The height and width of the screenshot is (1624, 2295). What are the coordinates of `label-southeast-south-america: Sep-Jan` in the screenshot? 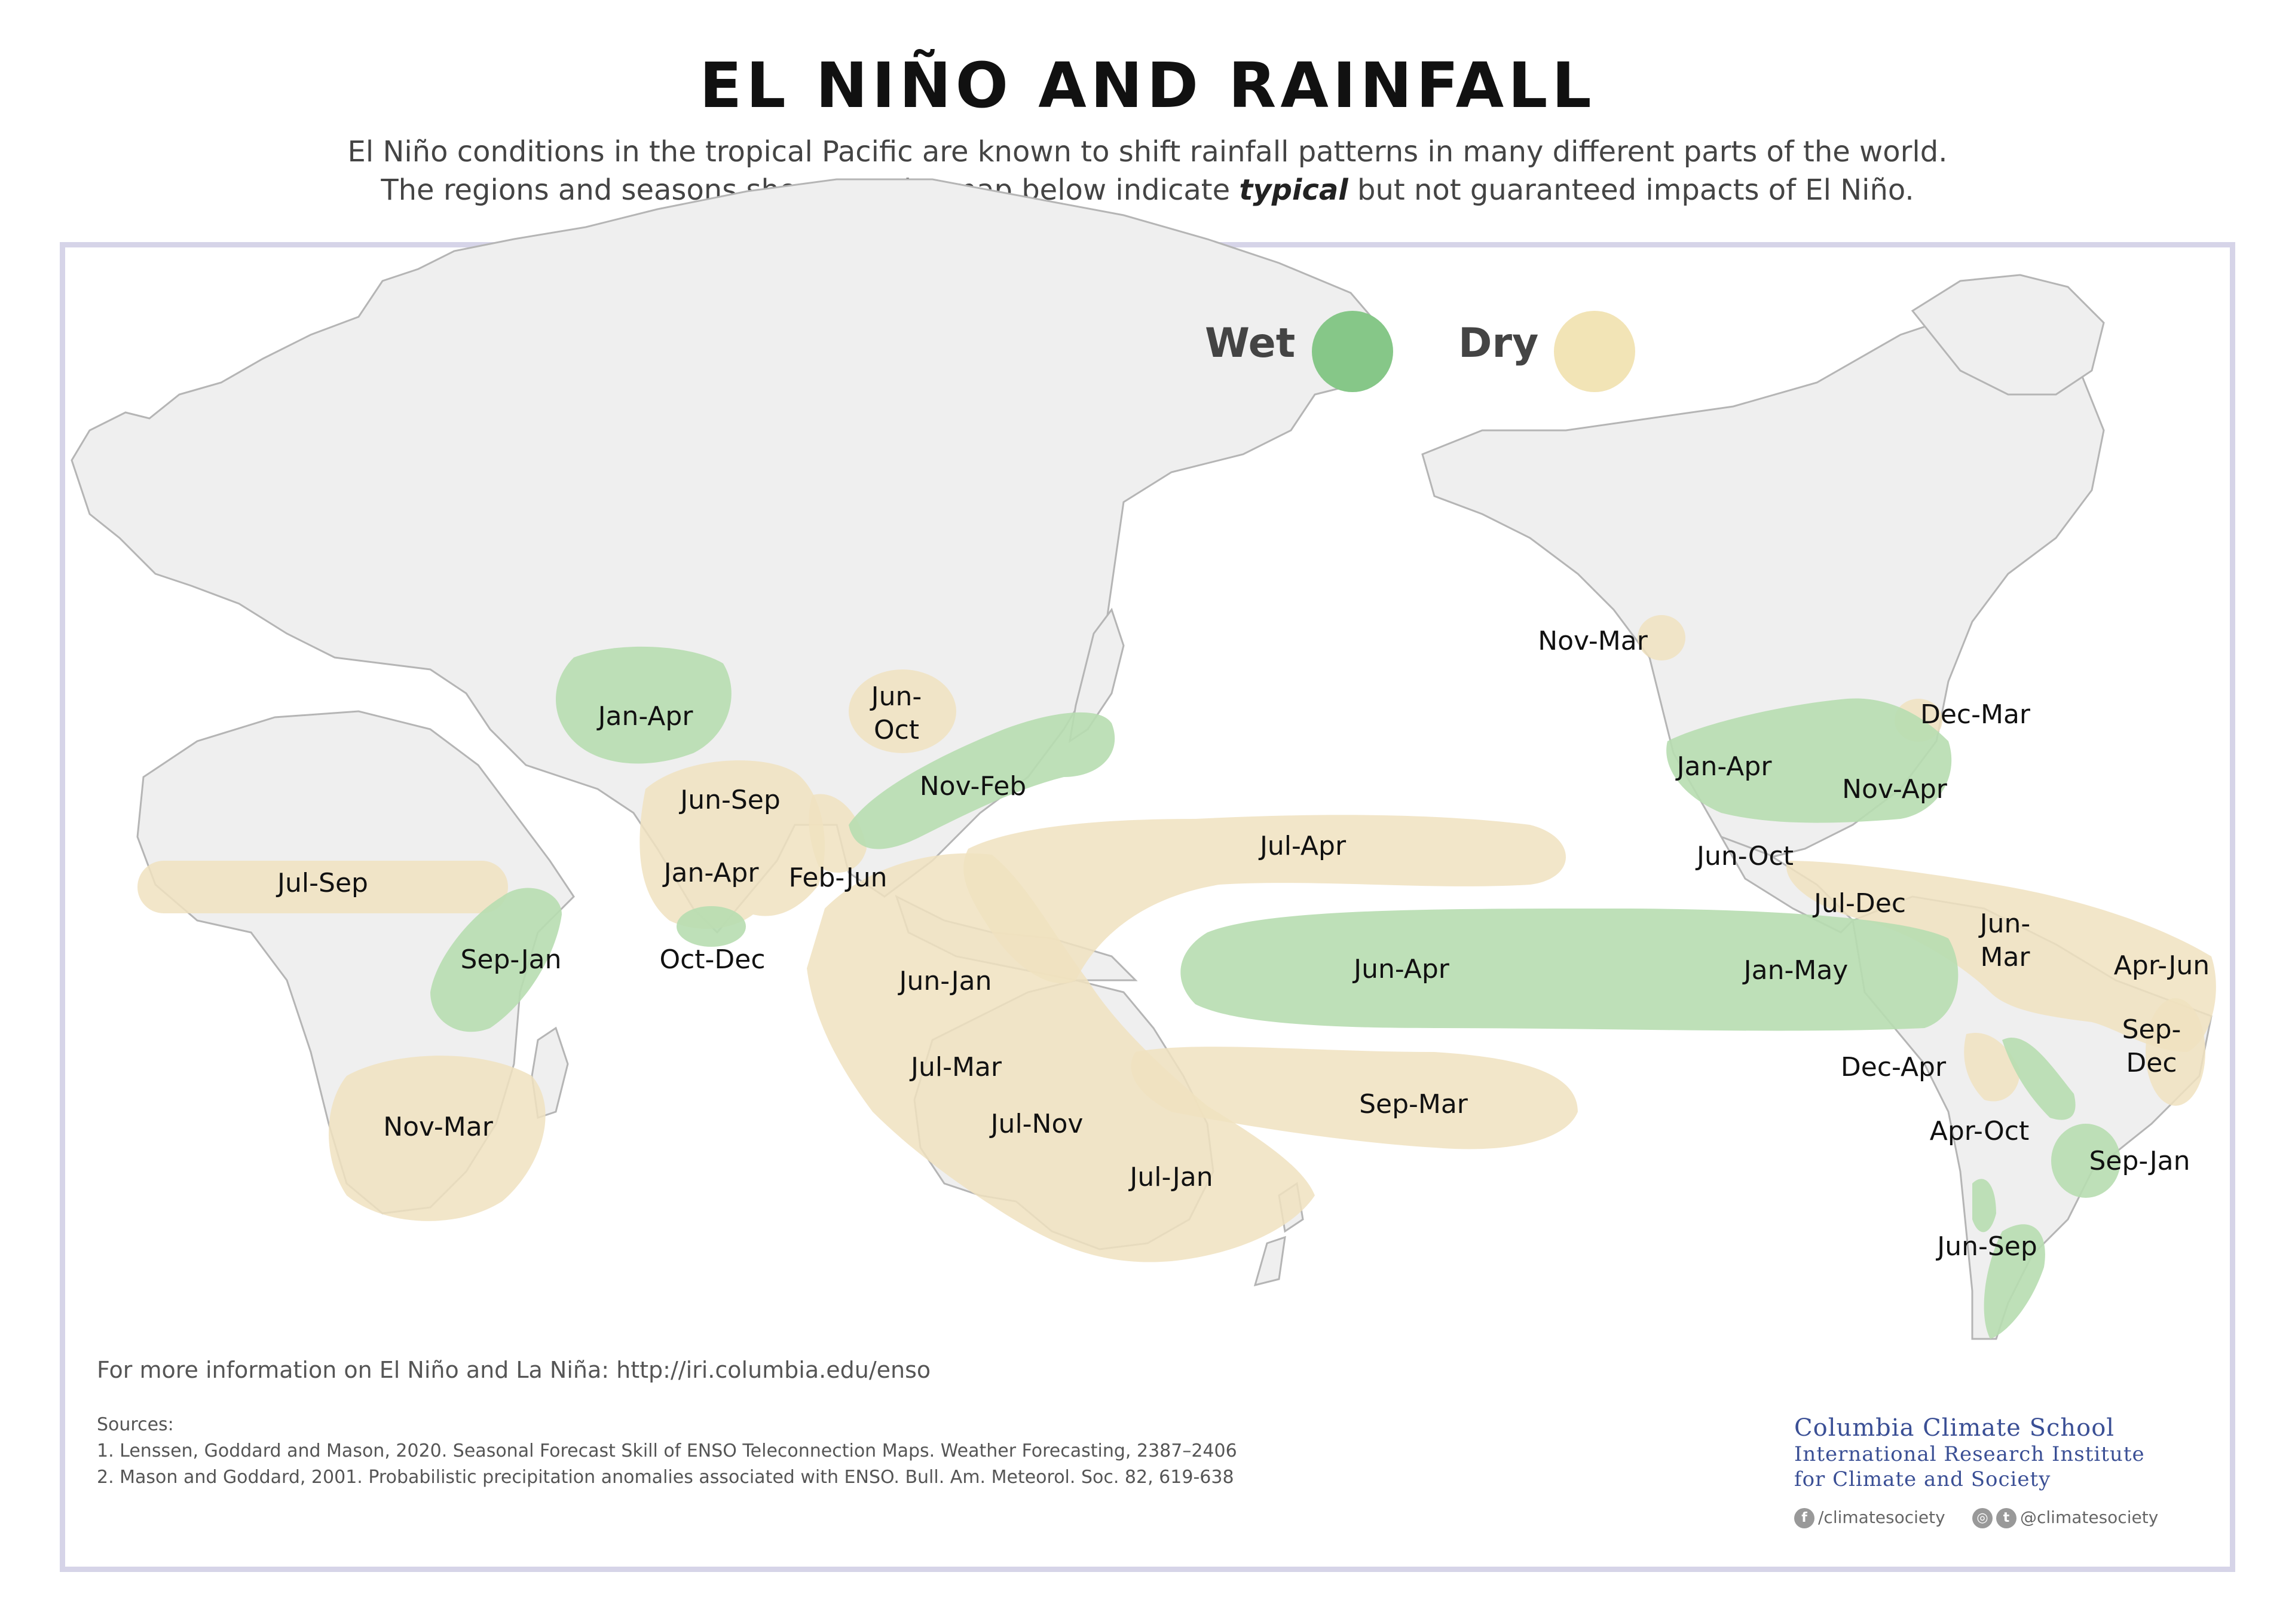 It's located at (2139, 1161).